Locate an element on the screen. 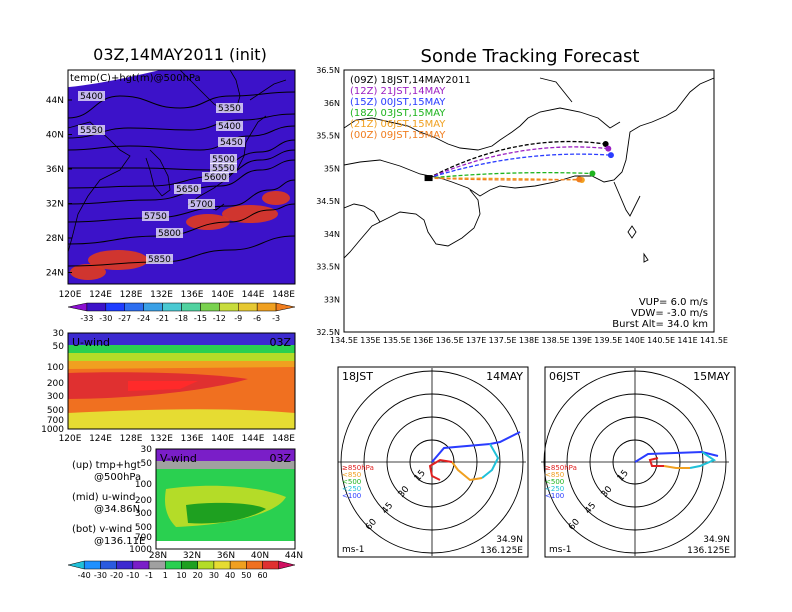  hodo1-lat: 34.9N is located at coordinates (509, 540).